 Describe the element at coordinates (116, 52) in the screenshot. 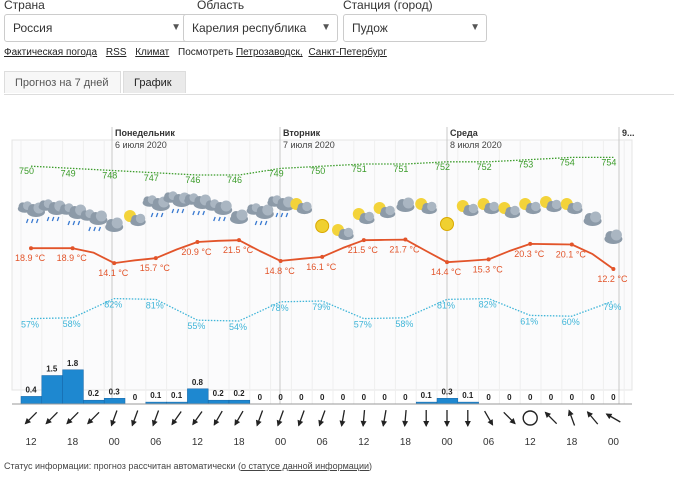

I see `rss-link: RSS` at that location.